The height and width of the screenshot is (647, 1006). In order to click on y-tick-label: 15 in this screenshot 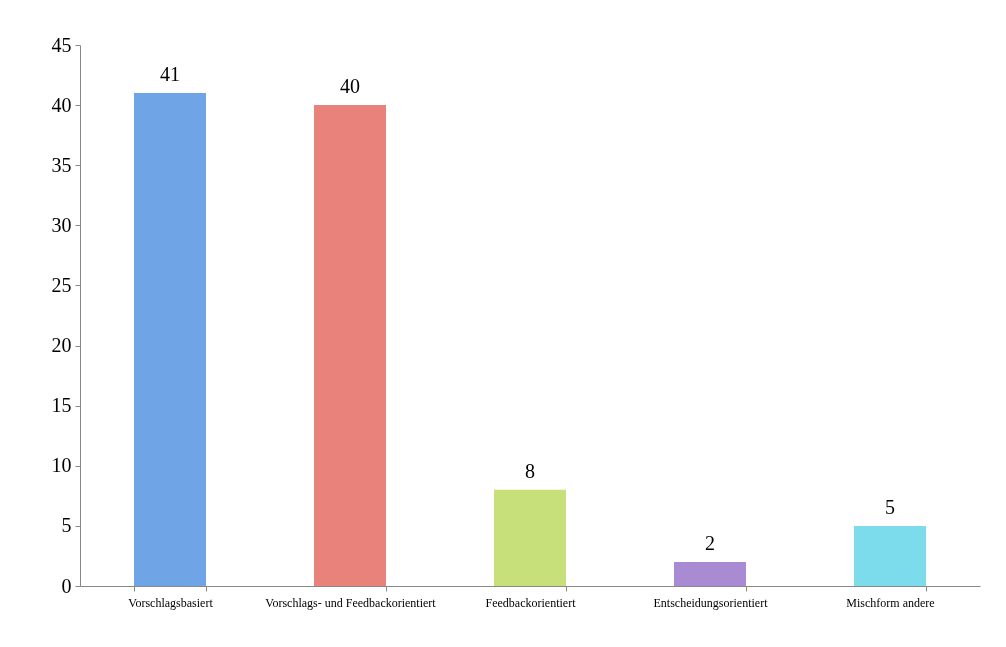, I will do `click(61, 405)`.